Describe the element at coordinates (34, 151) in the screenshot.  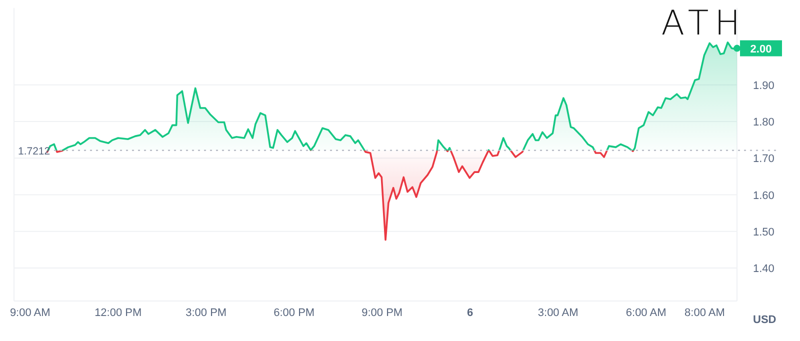
I see `ref-line-label: 1.7212` at that location.